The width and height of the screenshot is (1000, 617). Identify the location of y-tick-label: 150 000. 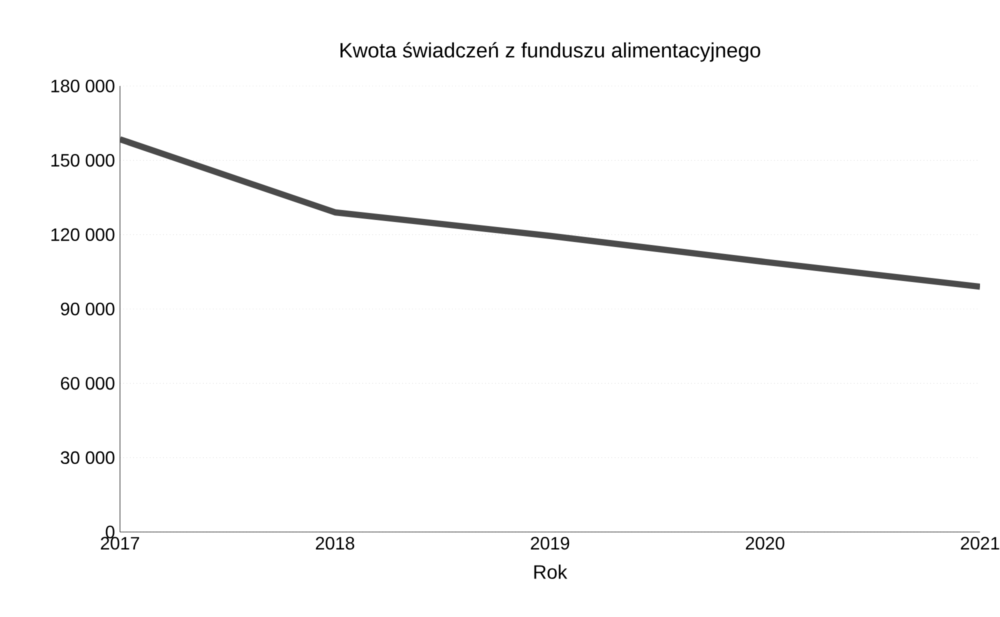
(82, 160).